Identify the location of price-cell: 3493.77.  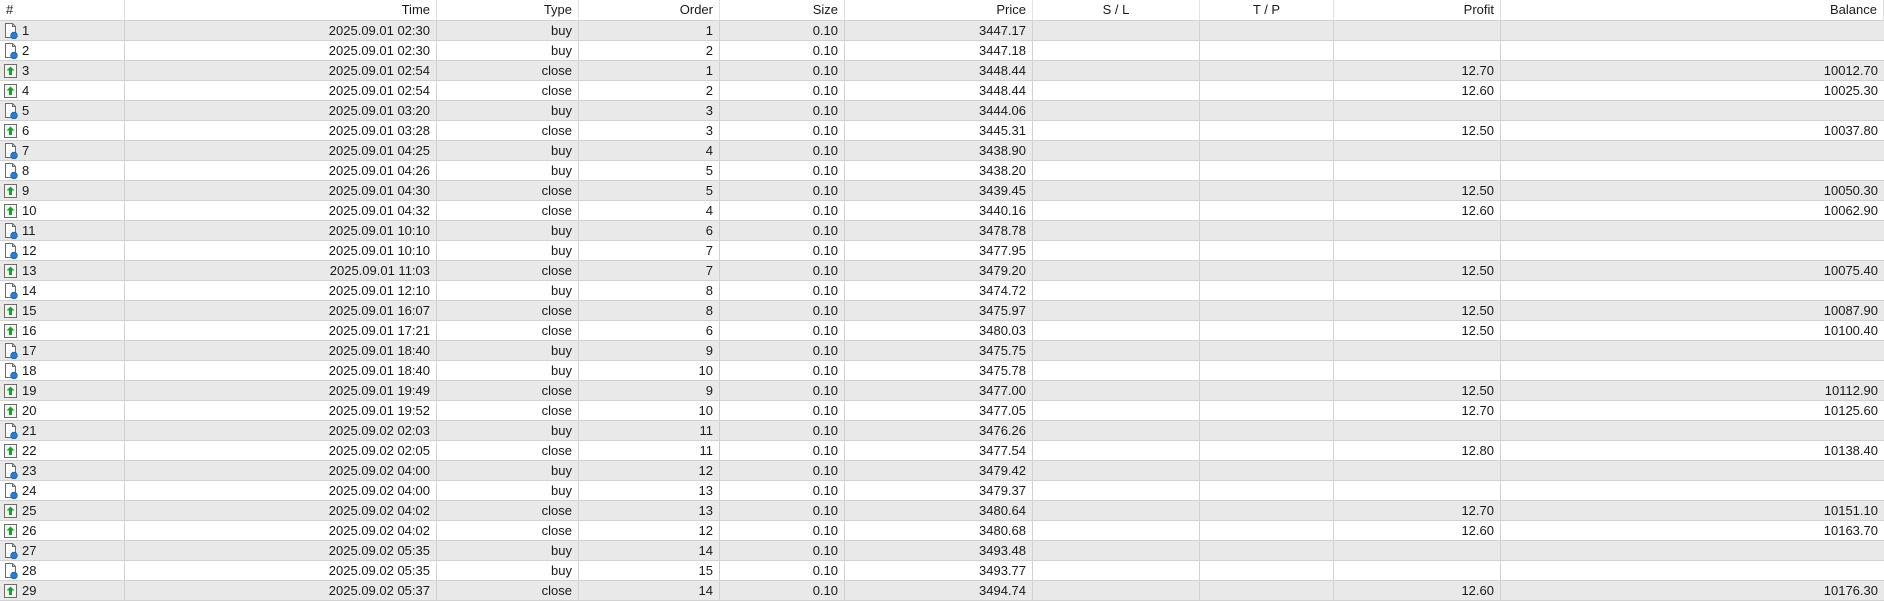
(939, 570).